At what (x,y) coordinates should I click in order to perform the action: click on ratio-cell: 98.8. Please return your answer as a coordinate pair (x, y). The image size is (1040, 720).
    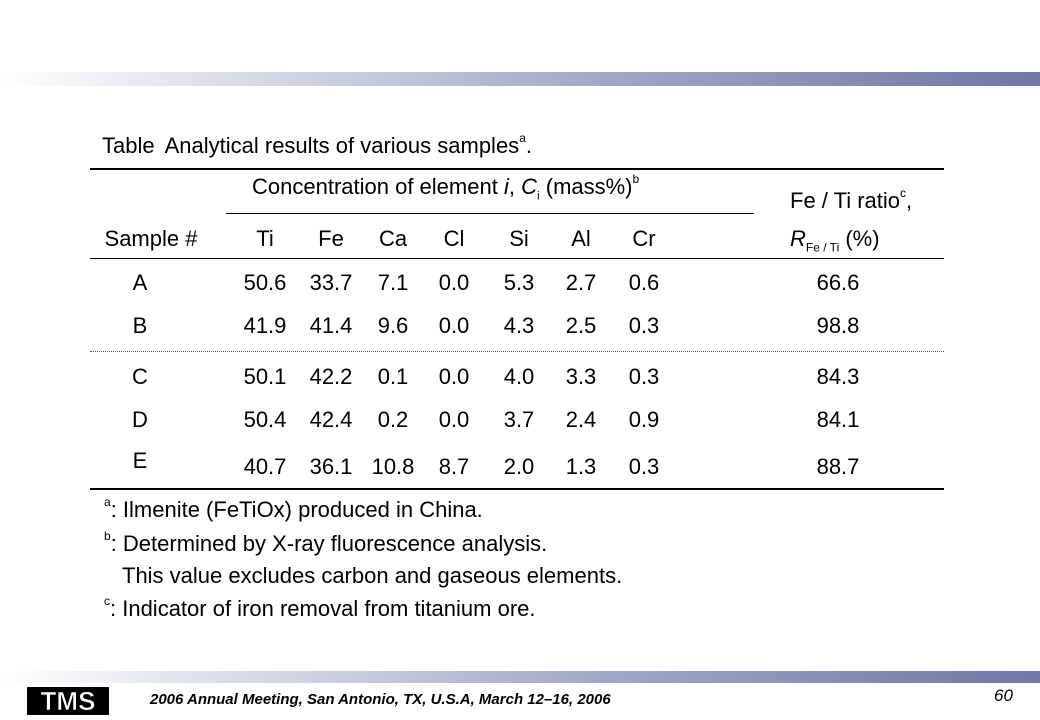
    Looking at the image, I should click on (838, 325).